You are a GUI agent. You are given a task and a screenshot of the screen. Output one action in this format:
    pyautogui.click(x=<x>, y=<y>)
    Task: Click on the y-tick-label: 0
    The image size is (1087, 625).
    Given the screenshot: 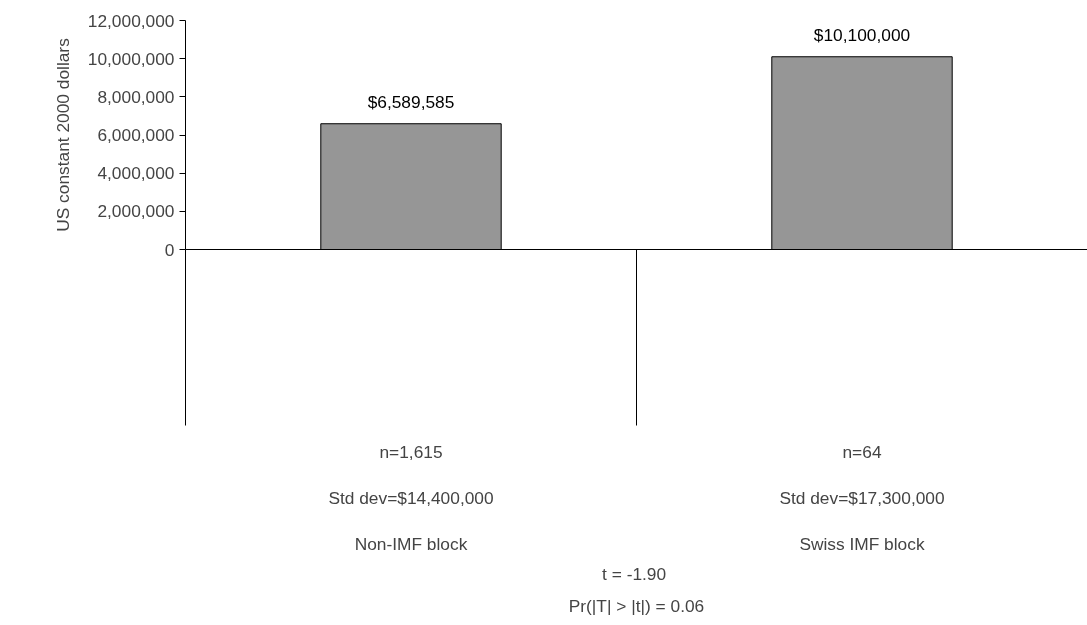 What is the action you would take?
    pyautogui.click(x=169, y=249)
    